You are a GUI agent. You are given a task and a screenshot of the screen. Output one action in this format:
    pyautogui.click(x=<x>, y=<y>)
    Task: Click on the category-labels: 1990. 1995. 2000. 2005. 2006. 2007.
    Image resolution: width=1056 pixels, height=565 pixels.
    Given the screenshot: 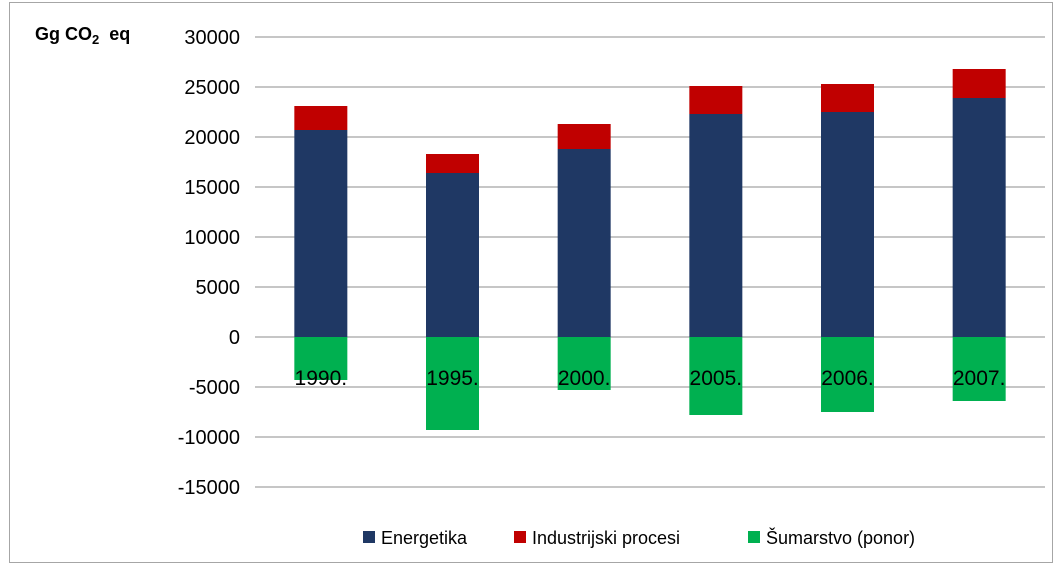 What is the action you would take?
    pyautogui.click(x=650, y=378)
    